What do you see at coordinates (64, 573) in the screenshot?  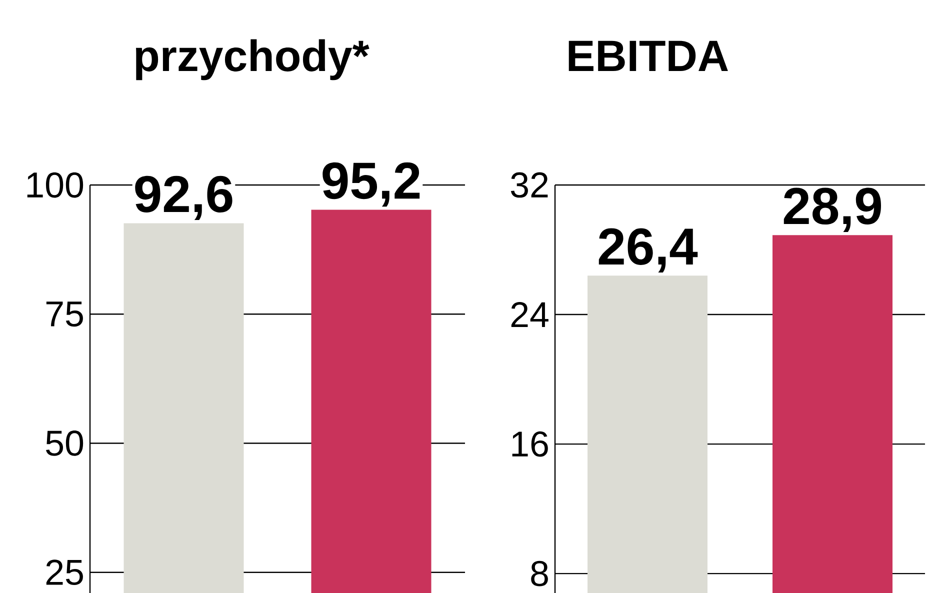 I see `y-tick-label: 25` at bounding box center [64, 573].